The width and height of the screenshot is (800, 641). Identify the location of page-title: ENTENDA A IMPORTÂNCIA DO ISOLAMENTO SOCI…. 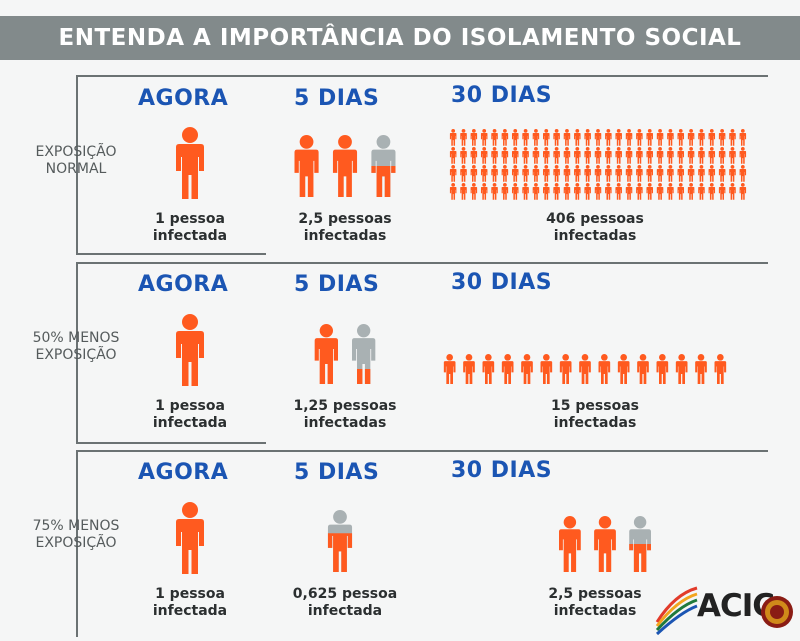
(400, 38).